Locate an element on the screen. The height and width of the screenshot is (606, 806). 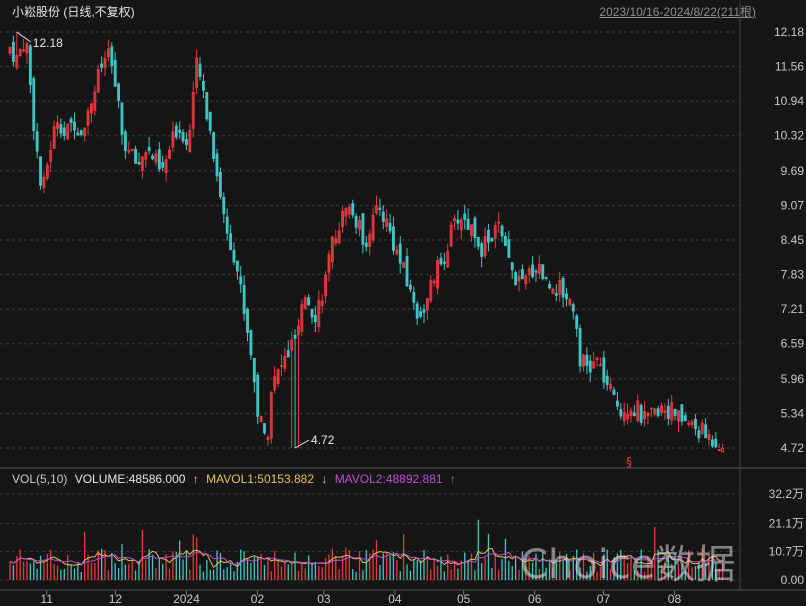
tail-arrow: ↑ is located at coordinates (452, 479).